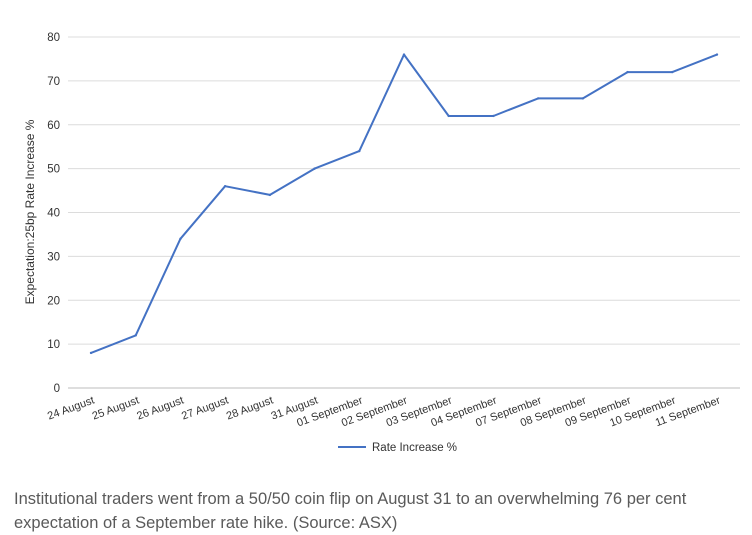  What do you see at coordinates (53, 126) in the screenshot?
I see `y-tick-label-60: 60` at bounding box center [53, 126].